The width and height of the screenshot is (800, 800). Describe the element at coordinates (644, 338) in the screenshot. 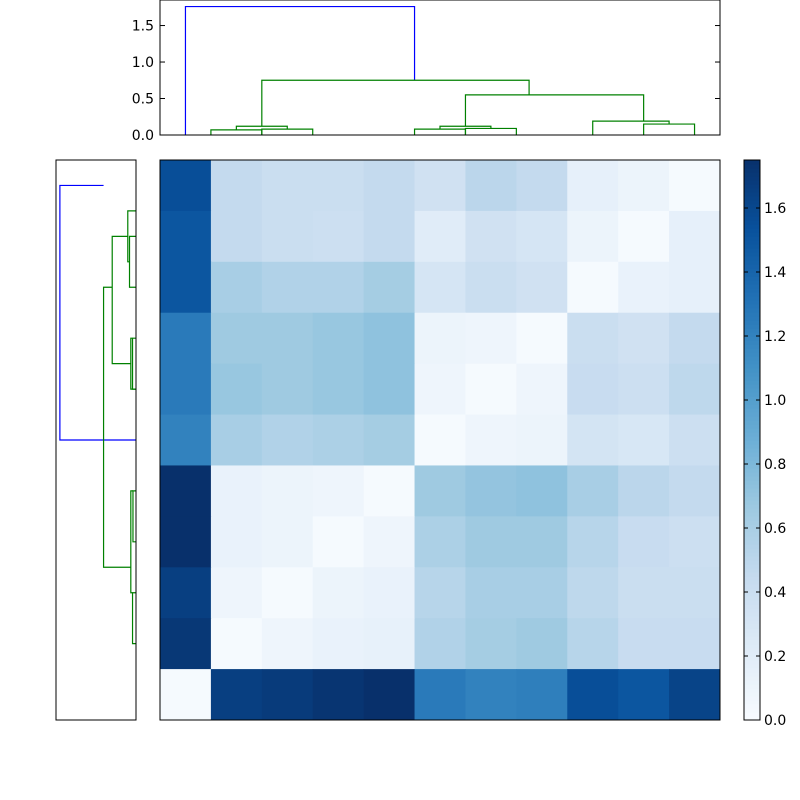

I see `heatmap-cell-r3-c9` at that location.